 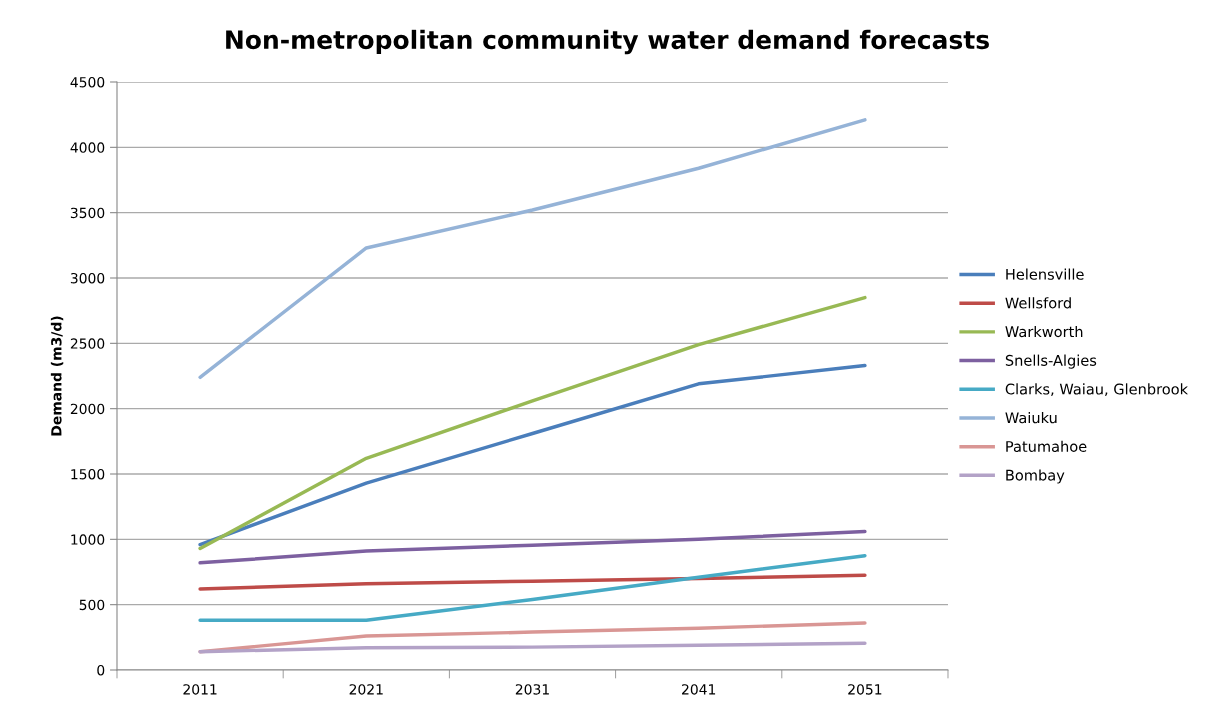 What do you see at coordinates (366, 689) in the screenshot?
I see `x-tick-label: 2021` at bounding box center [366, 689].